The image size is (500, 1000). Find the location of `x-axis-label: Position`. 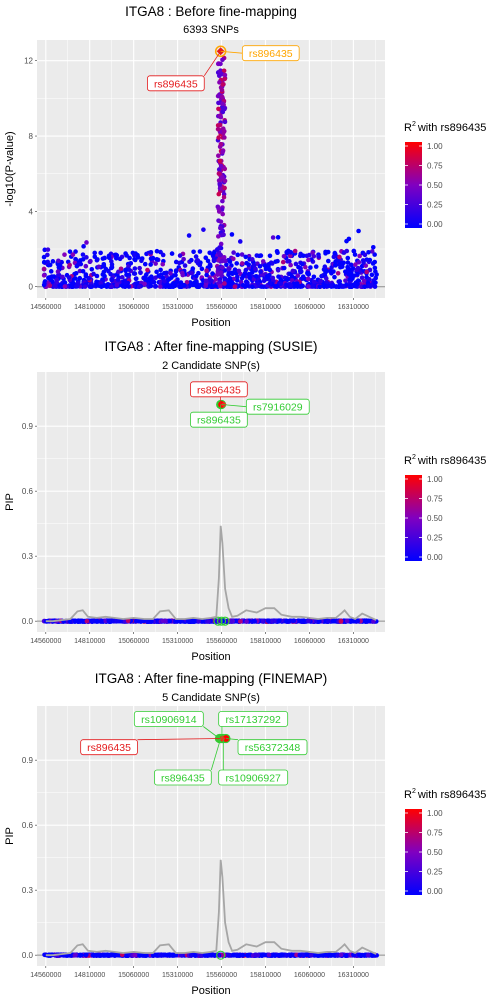

x-axis-label: Position is located at coordinates (210, 991).